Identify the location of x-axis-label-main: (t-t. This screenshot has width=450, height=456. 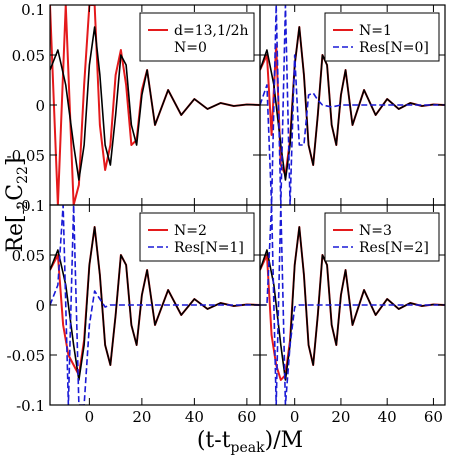
(214, 440).